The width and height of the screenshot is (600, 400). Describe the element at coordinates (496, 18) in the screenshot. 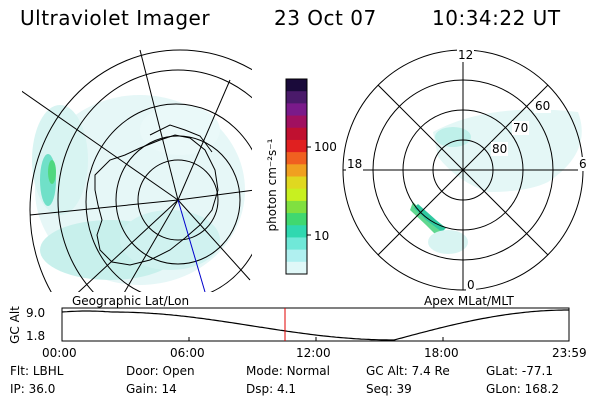

I see `time-label: 10:34:22 UT` at that location.